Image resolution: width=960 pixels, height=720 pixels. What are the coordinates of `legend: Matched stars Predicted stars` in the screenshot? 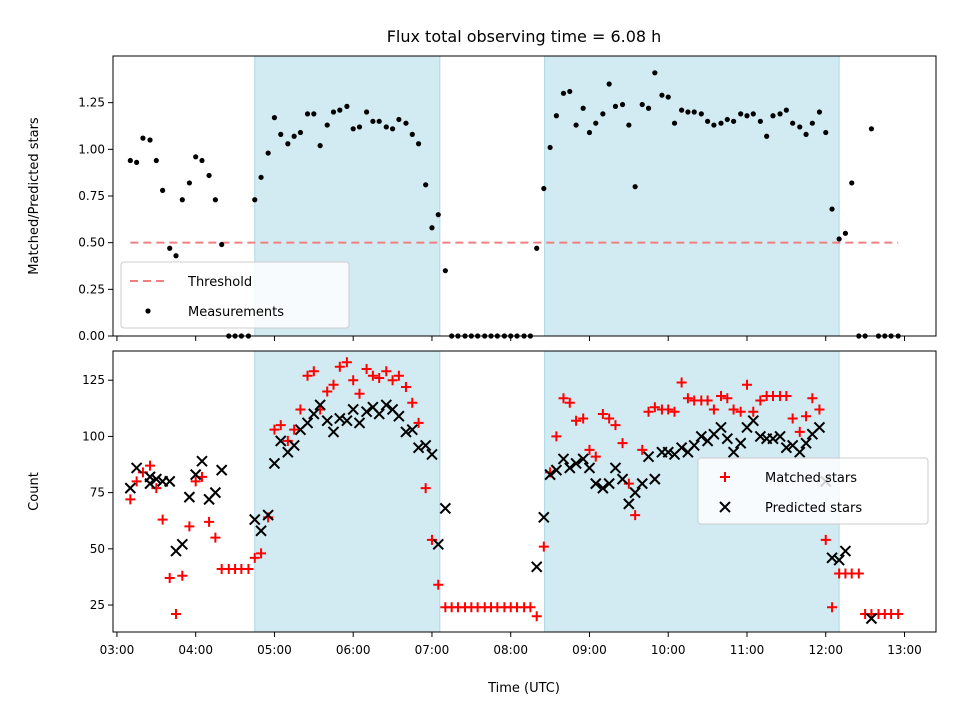 It's located at (813, 491).